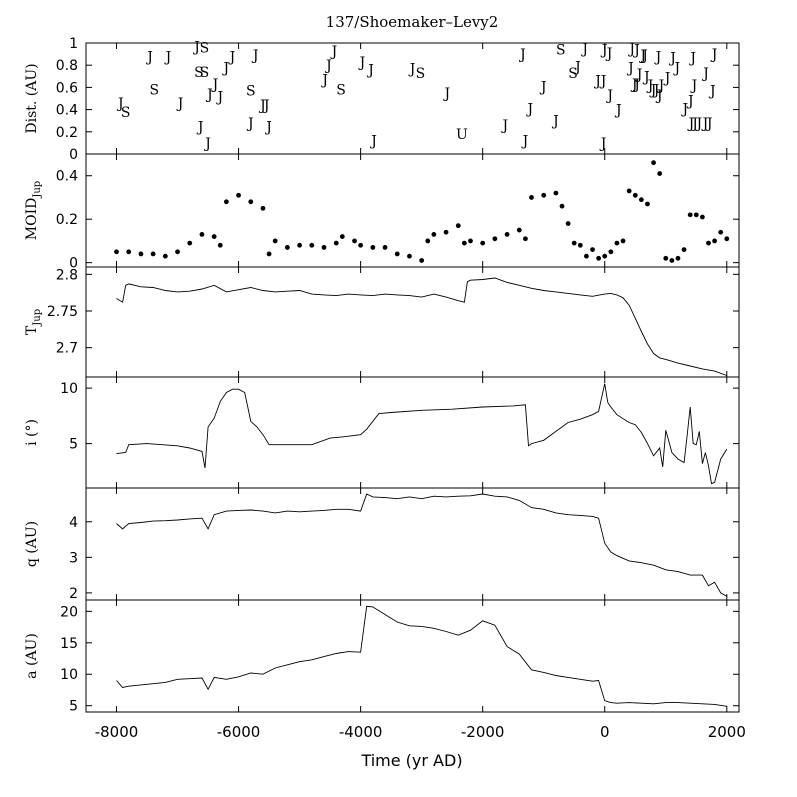  Describe the element at coordinates (32, 656) in the screenshot. I see `y-axis-label: a (AU)` at that location.